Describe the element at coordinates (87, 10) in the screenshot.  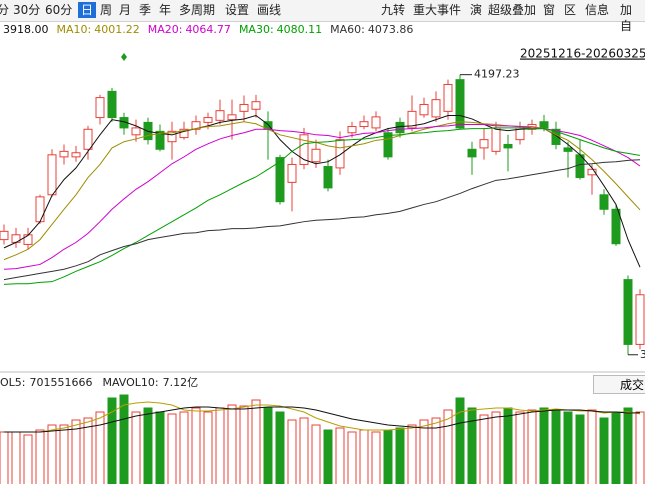
I see `period-tab: 日` at that location.